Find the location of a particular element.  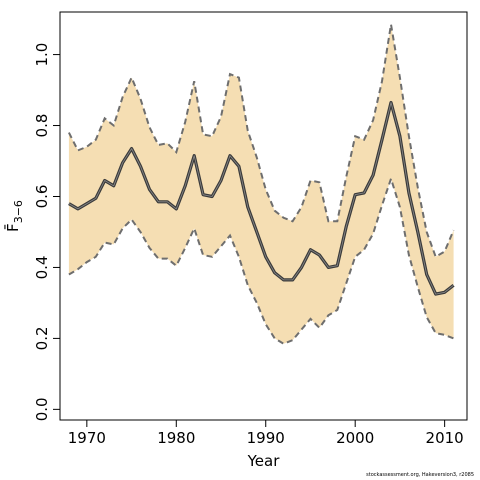

y-tick-label: 0.4 is located at coordinates (42, 268).